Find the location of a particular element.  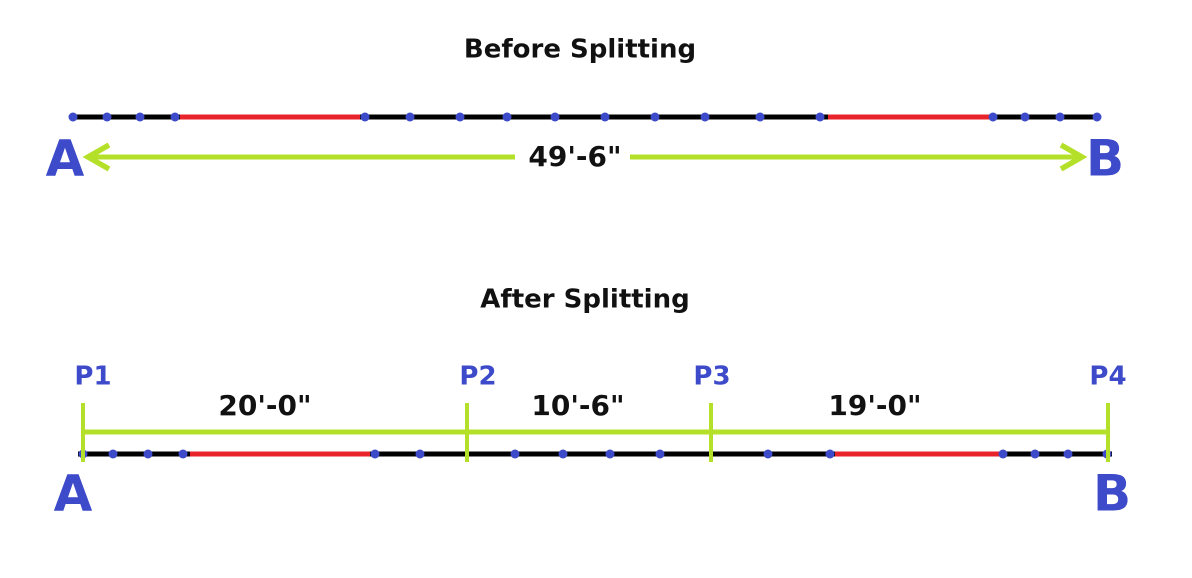

point-label: P2 is located at coordinates (477, 377).